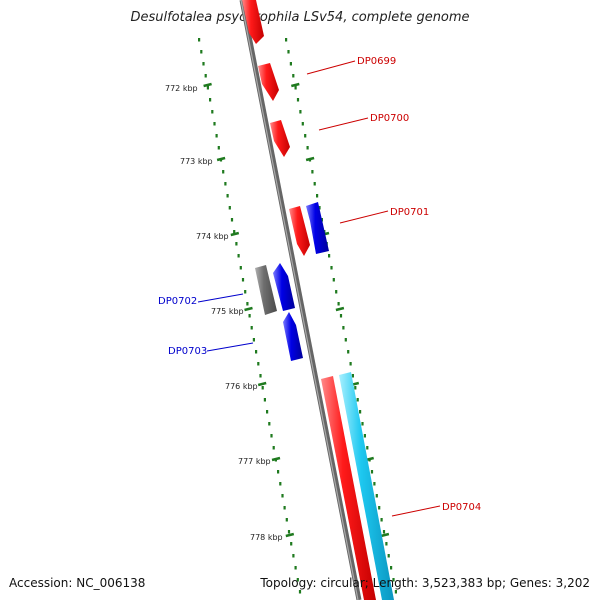 This screenshot has width=600, height=600. Describe the element at coordinates (409, 212) in the screenshot. I see `gene-label-dp0701: DP0701` at that location.